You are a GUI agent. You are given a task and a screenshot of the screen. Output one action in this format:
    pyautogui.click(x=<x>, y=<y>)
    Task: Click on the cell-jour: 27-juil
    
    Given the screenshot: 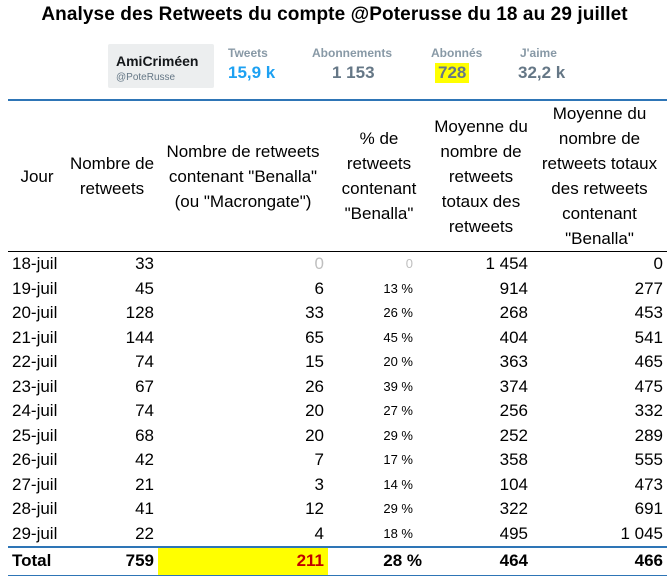 What is the action you would take?
    pyautogui.click(x=35, y=484)
    